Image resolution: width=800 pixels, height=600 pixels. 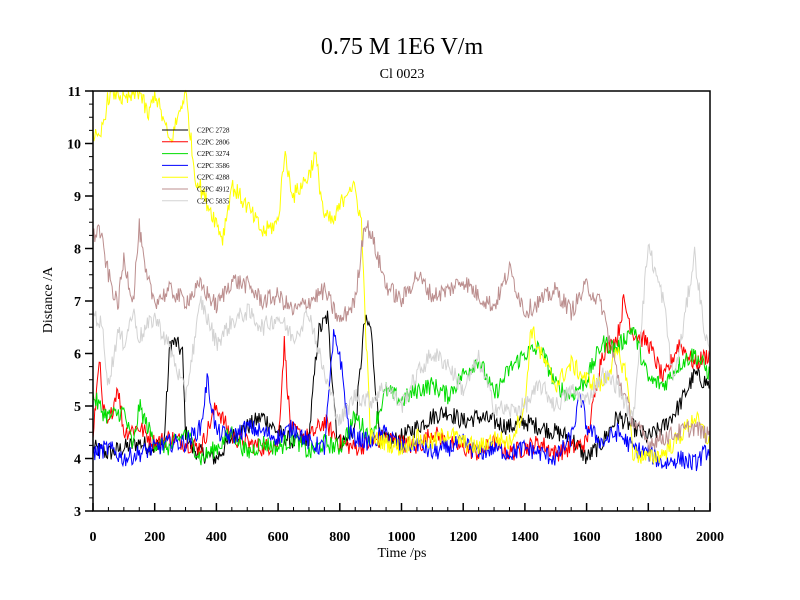 I want to click on y-tick-label: 5, so click(x=77, y=407).